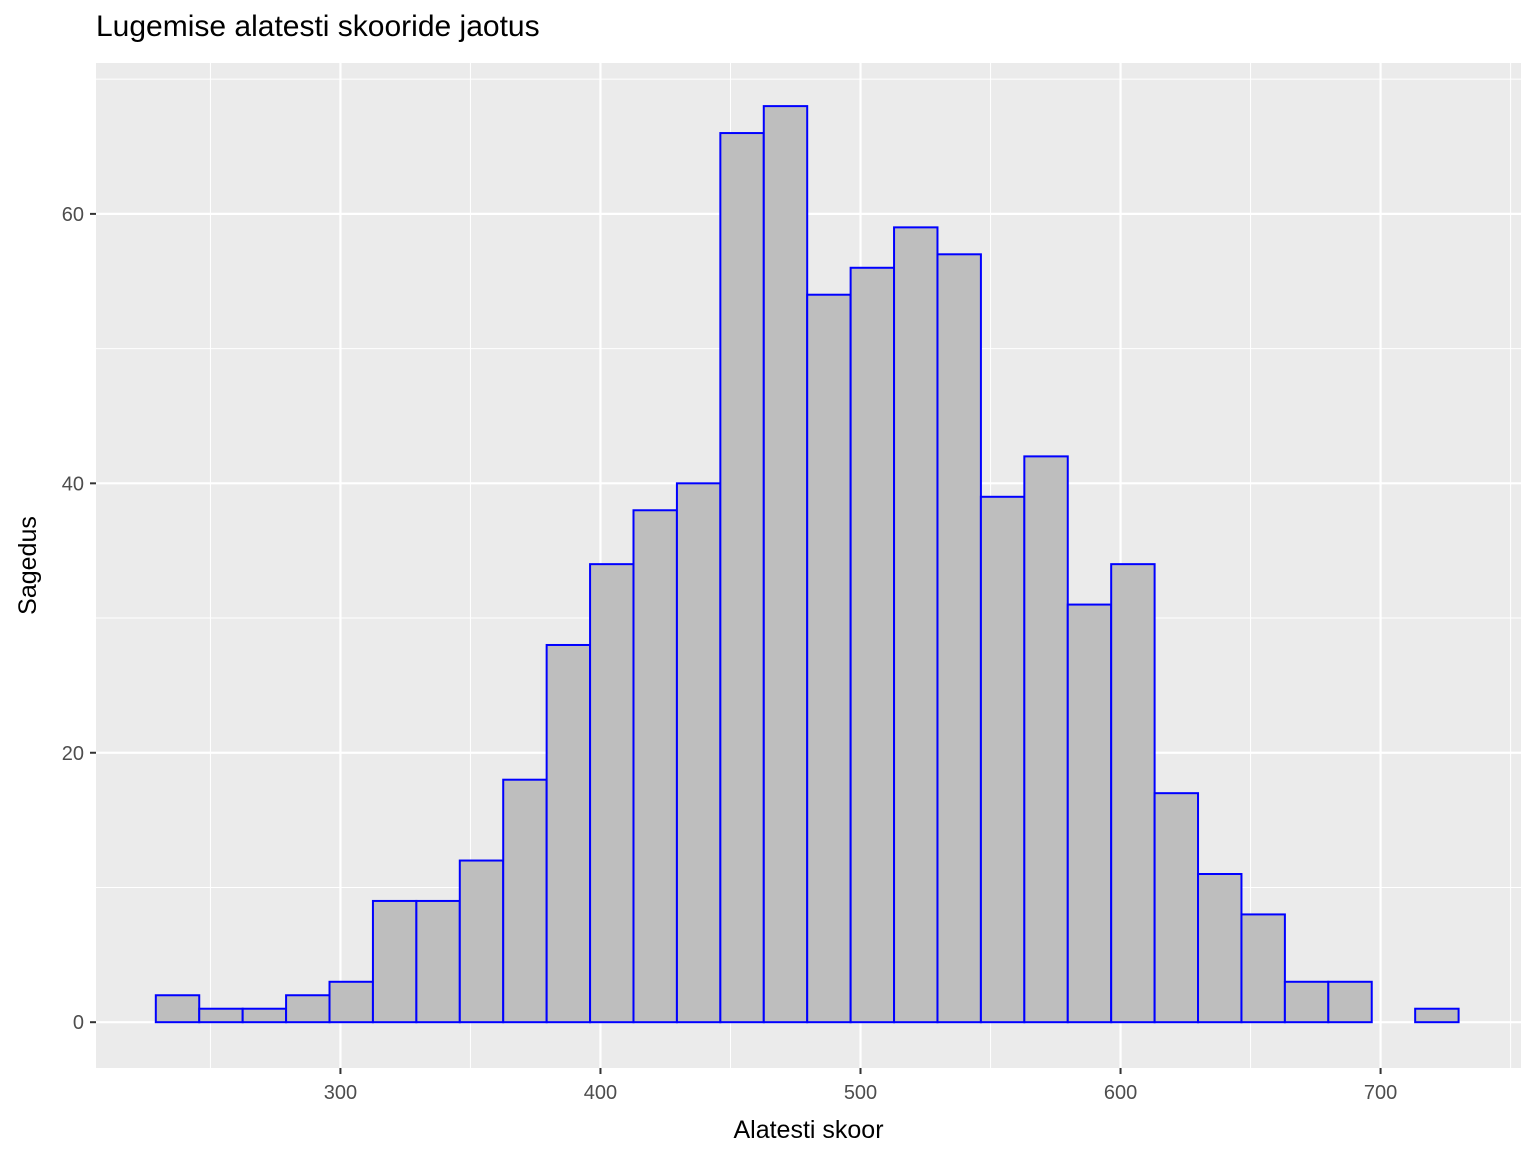  I want to click on y-tick-label: 0, so click(78, 1023).